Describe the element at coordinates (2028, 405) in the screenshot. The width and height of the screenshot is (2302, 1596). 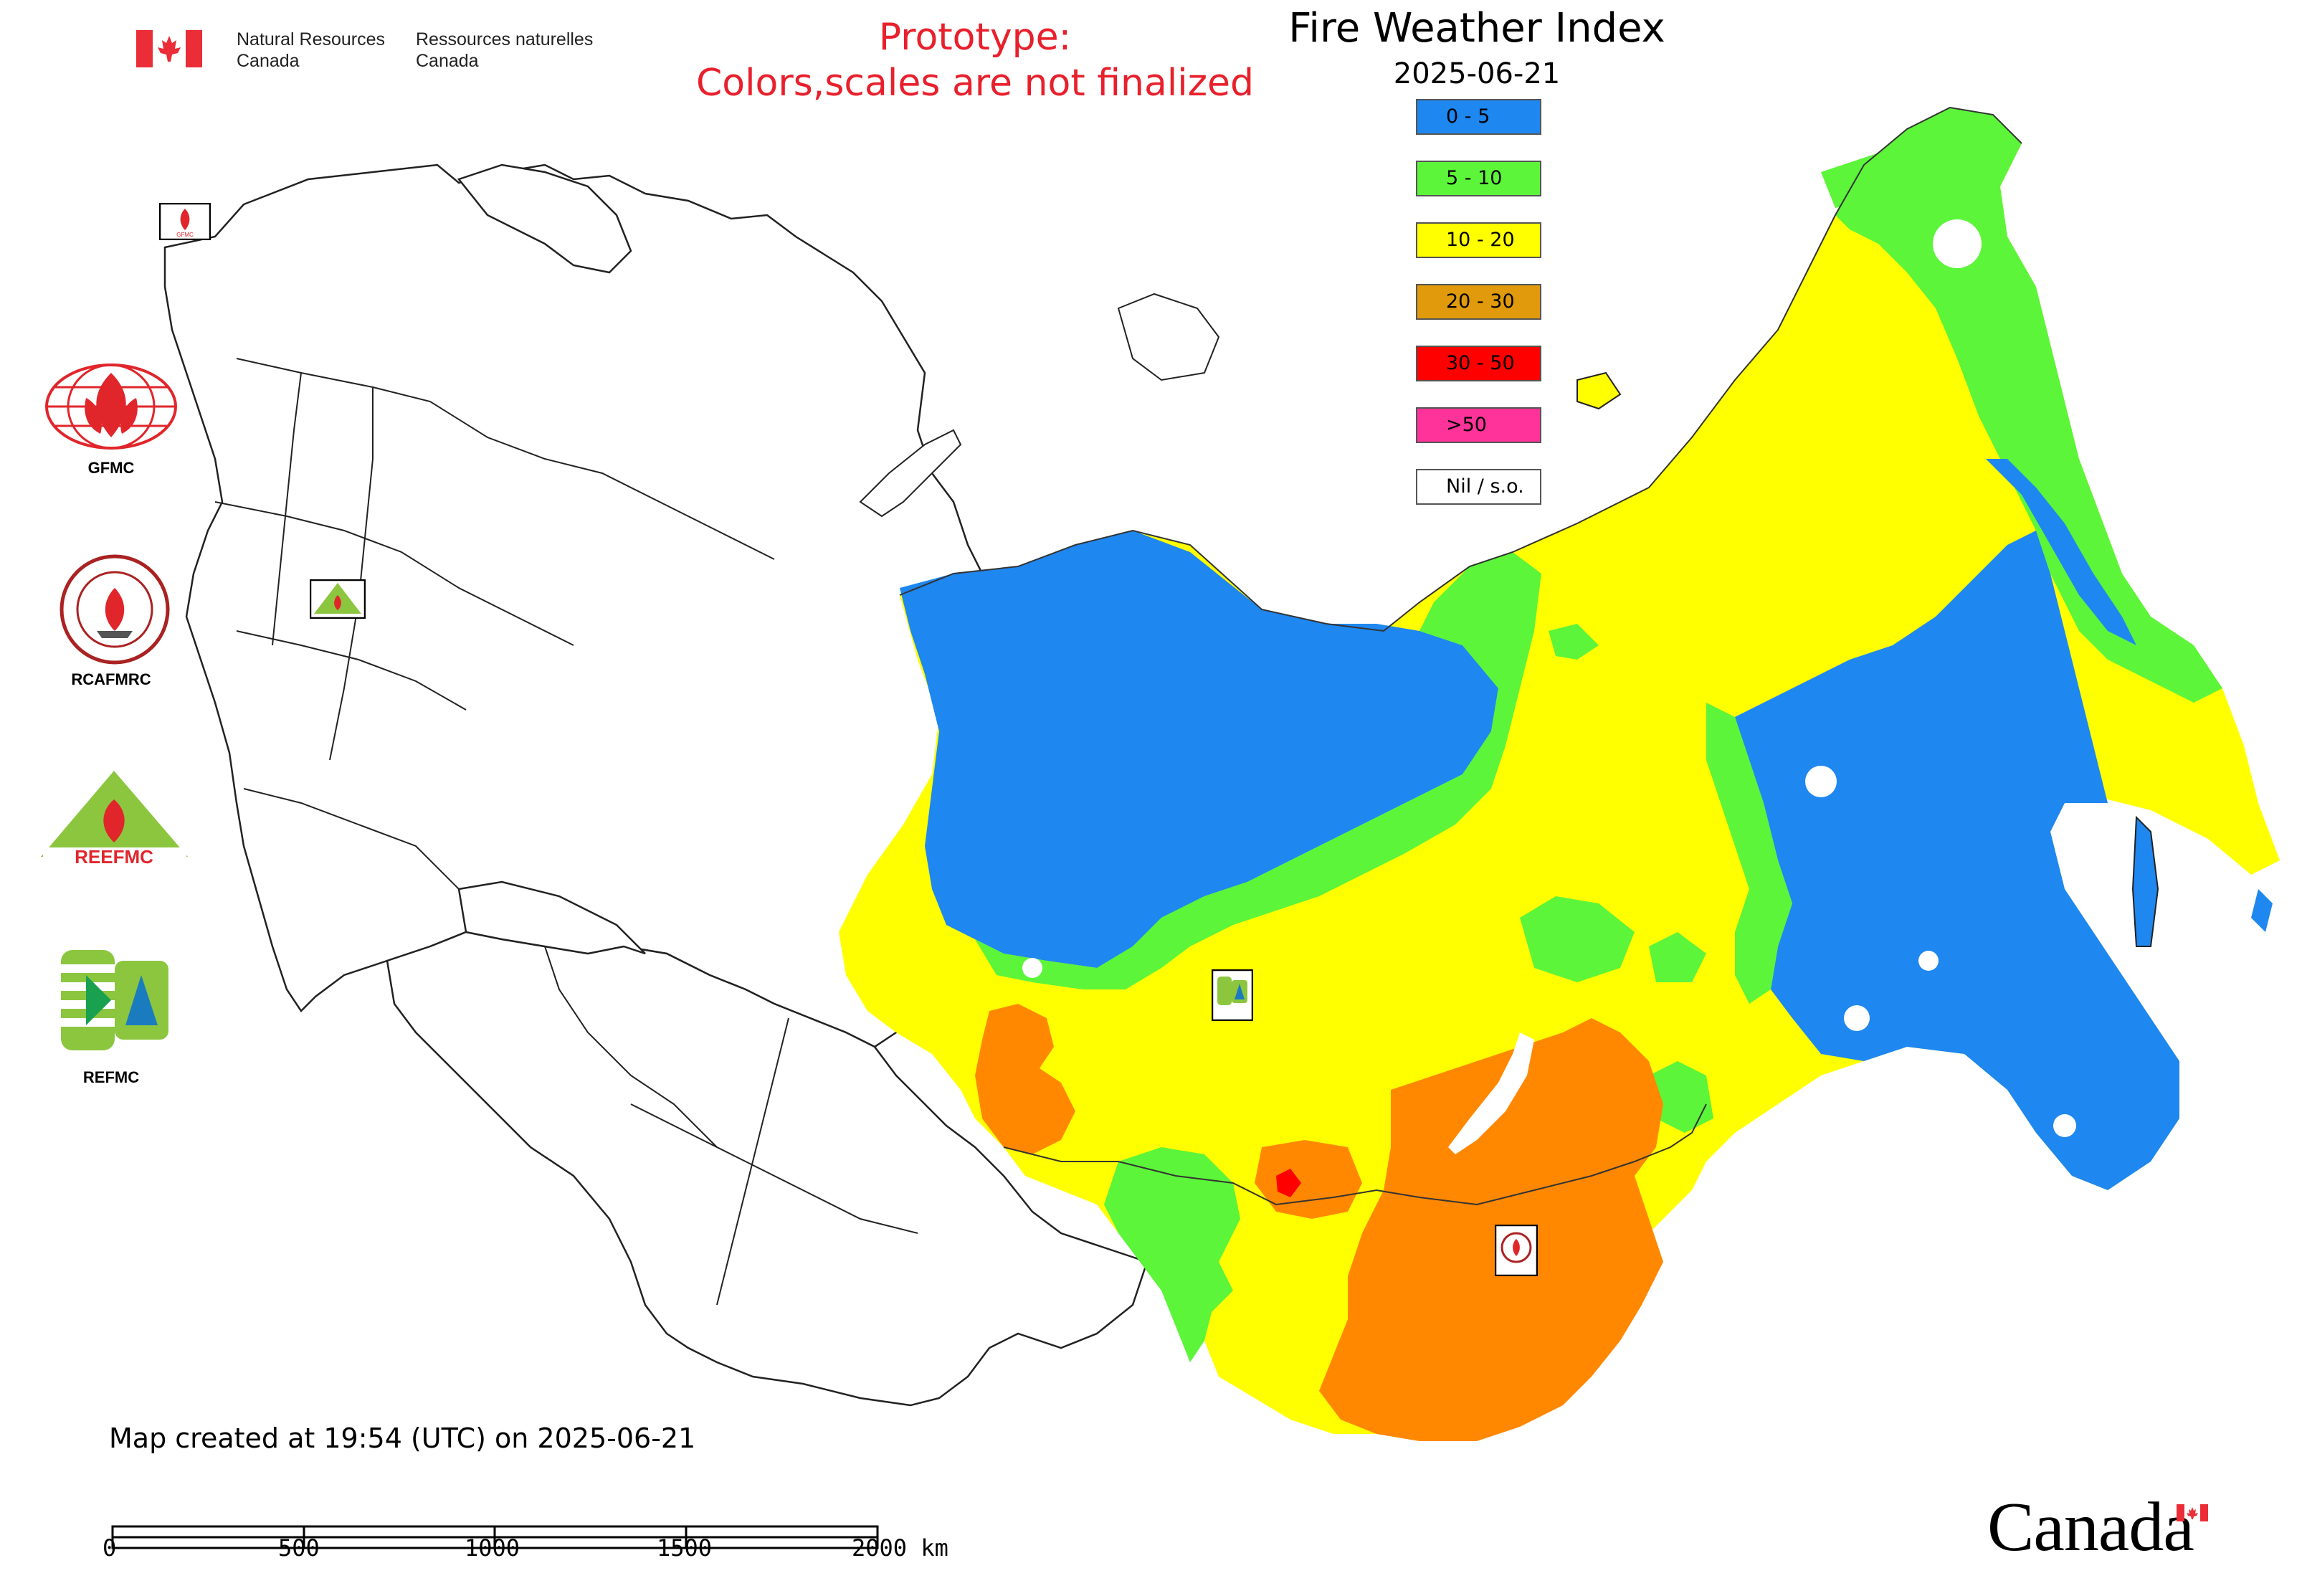
I see `region-green-northeast` at that location.